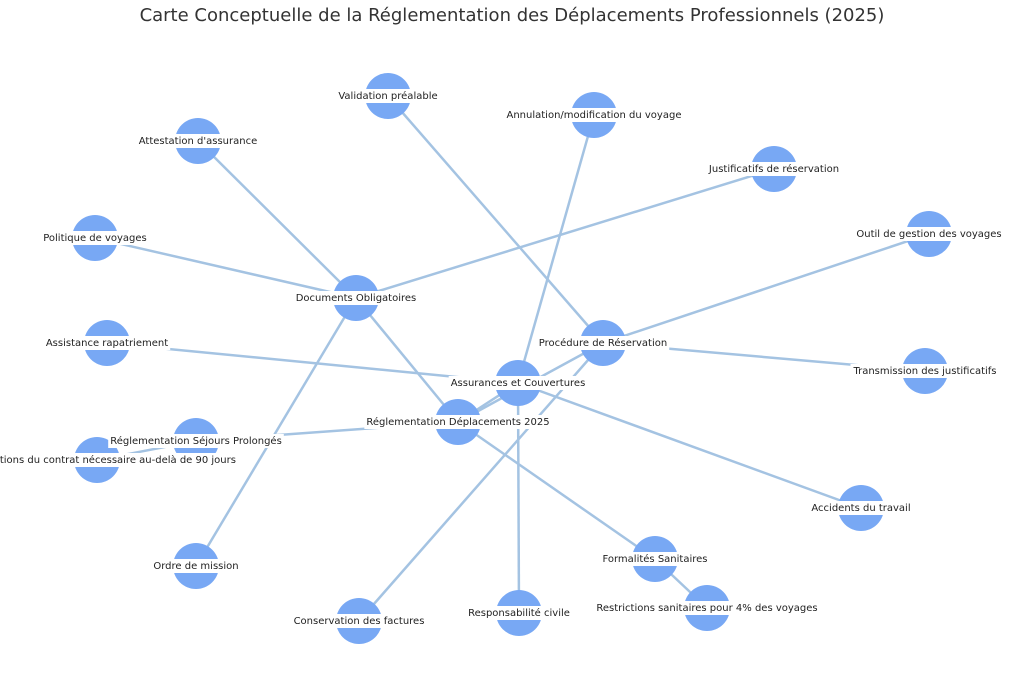 The width and height of the screenshot is (1024, 684). I want to click on node-label: Outil de gestion des voyages, so click(928, 234).